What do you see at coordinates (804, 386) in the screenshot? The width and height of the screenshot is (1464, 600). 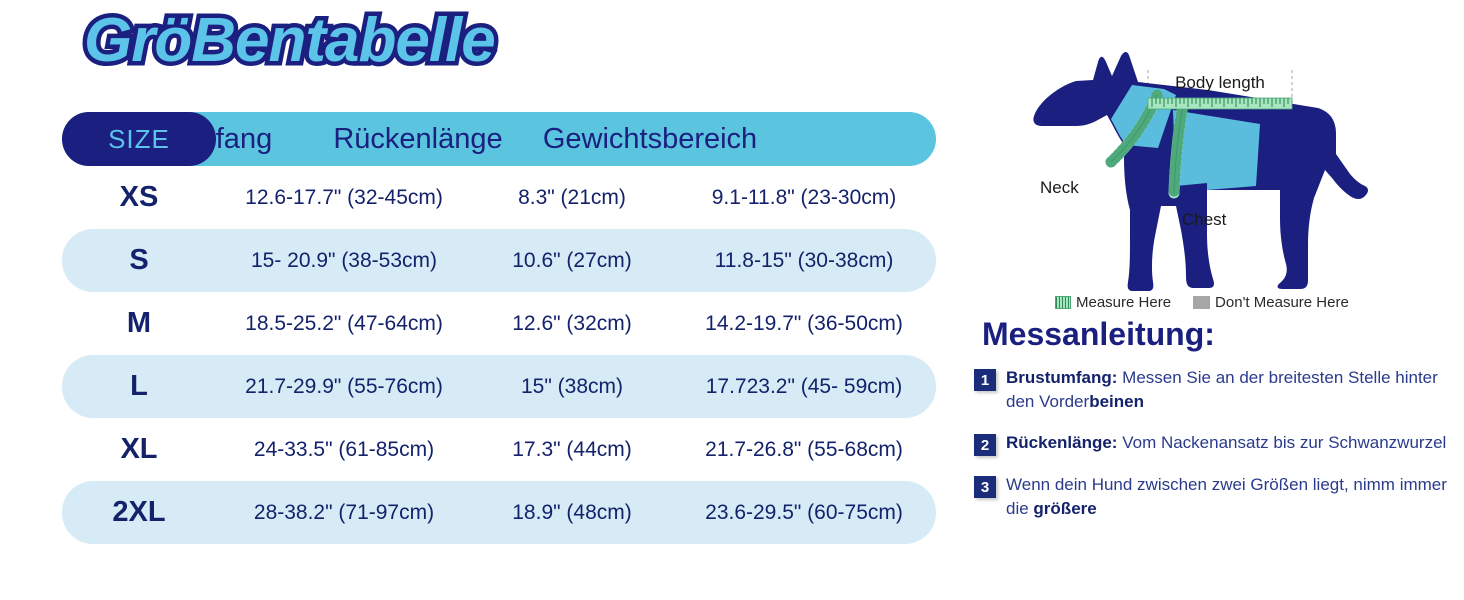 I see `cell-weight: 17.723.2" (45- 59cm)` at bounding box center [804, 386].